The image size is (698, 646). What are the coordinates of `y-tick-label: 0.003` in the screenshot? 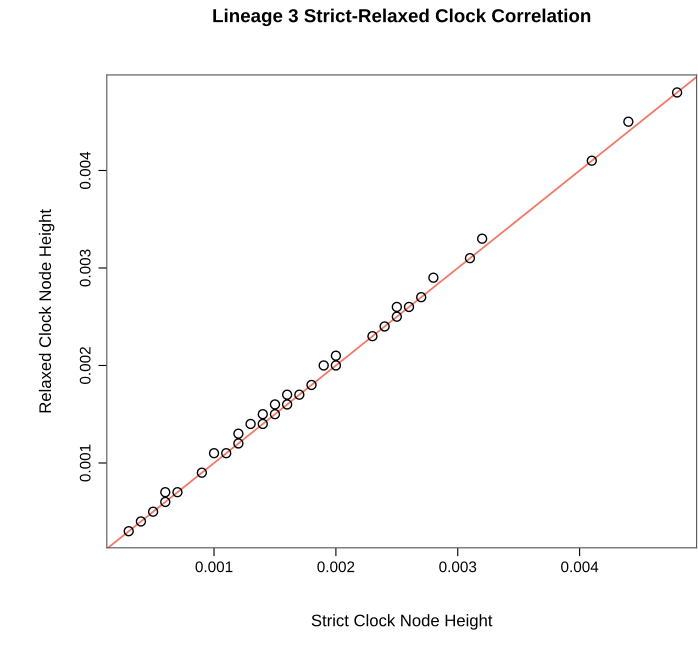 It's located at (85, 268).